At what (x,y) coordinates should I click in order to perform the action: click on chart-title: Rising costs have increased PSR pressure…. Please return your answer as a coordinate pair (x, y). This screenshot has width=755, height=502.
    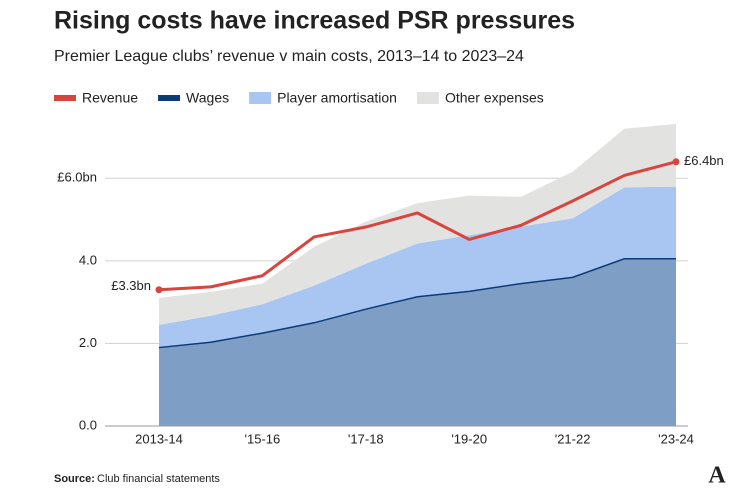
    Looking at the image, I should click on (314, 21).